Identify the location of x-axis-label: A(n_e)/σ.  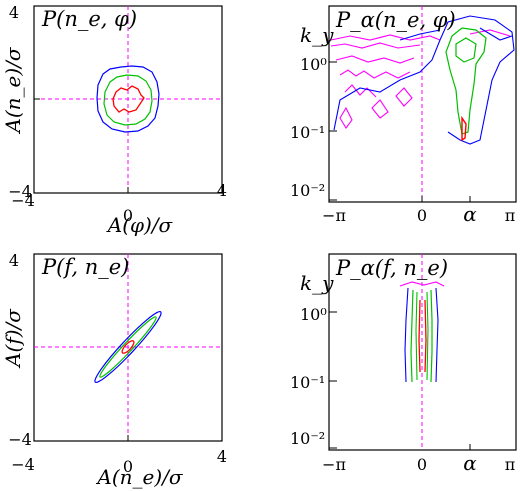
(139, 477).